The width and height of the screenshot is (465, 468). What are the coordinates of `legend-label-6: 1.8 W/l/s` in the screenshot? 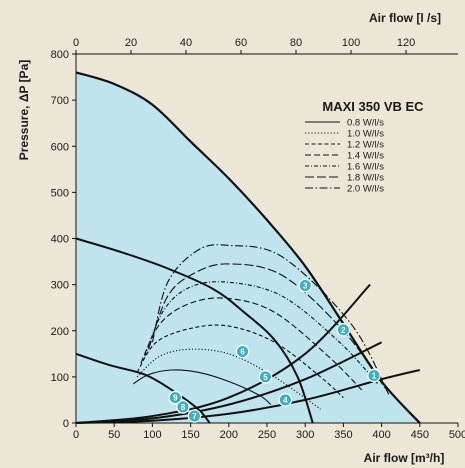 It's located at (365, 178).